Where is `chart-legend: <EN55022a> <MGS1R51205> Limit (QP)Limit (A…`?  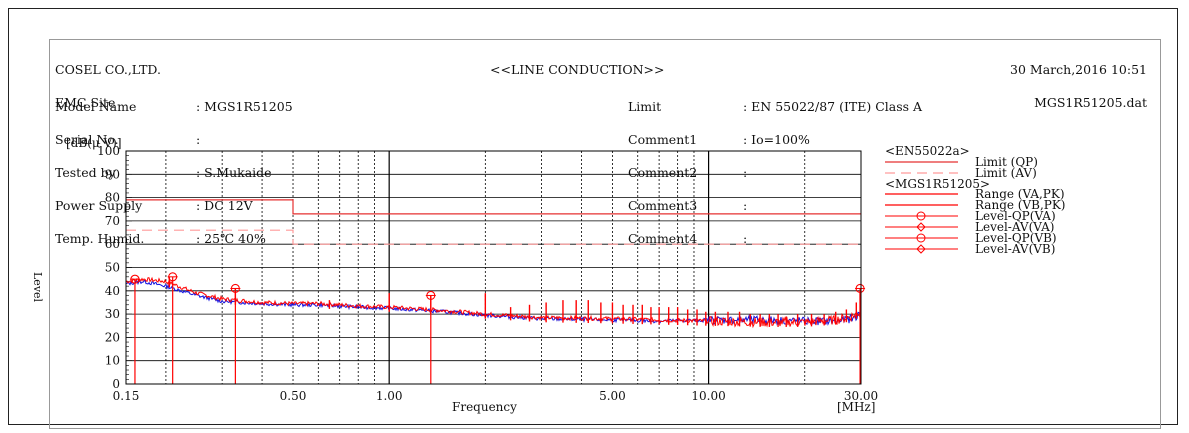 chart-legend: <EN55022a> <MGS1R51205> Limit (QP)Limit (A… is located at coordinates (975, 200).